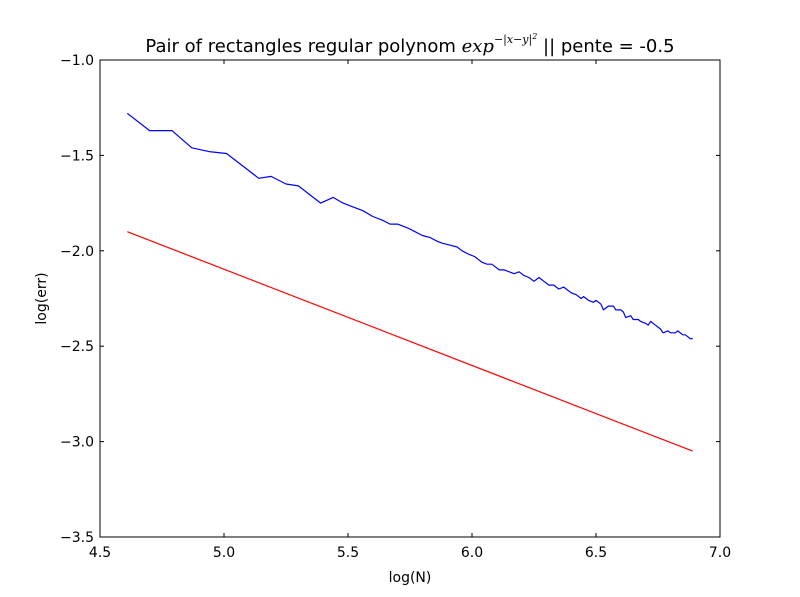 This screenshot has height=597, width=800. Describe the element at coordinates (478, 46) in the screenshot. I see `chart-title-math-base: exp` at that location.